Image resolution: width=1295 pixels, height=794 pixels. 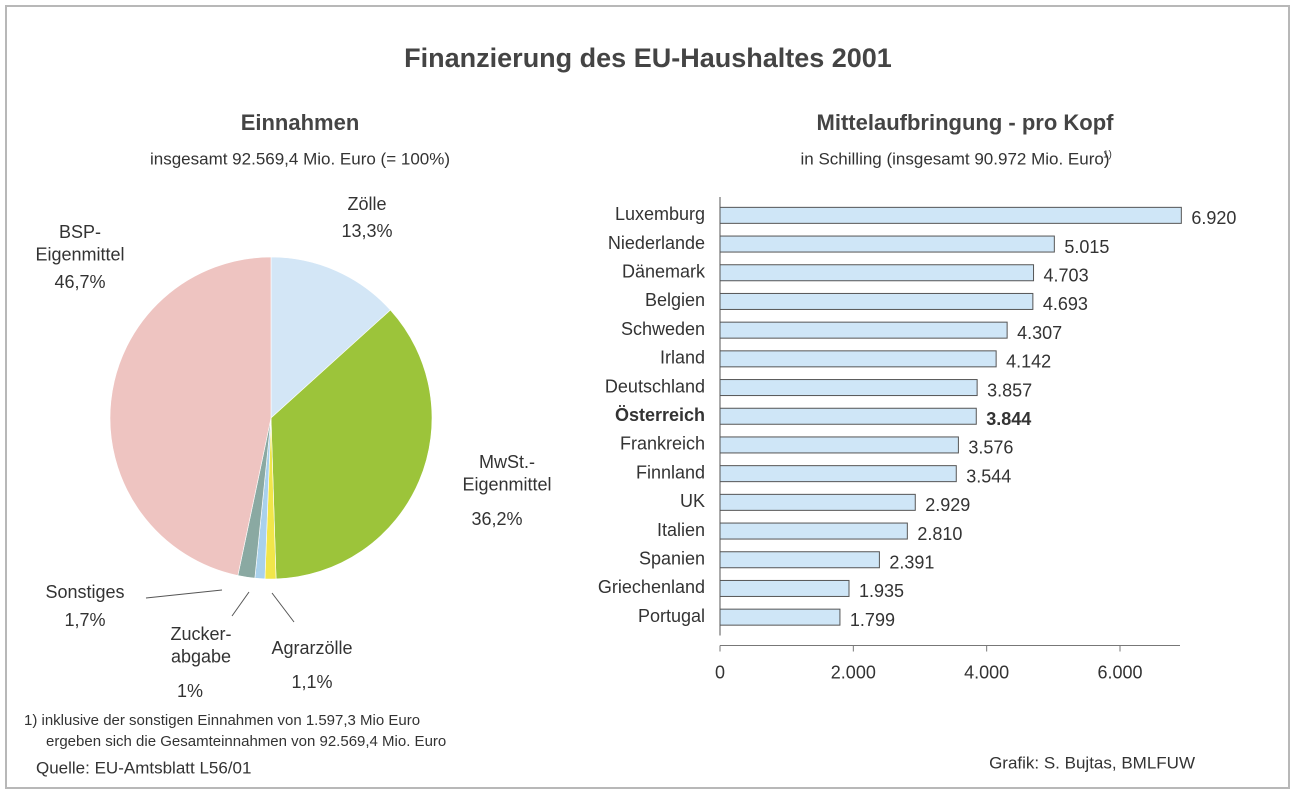 I want to click on credit: Grafik: S. Bujtas, BMLFUW, so click(x=1092, y=762).